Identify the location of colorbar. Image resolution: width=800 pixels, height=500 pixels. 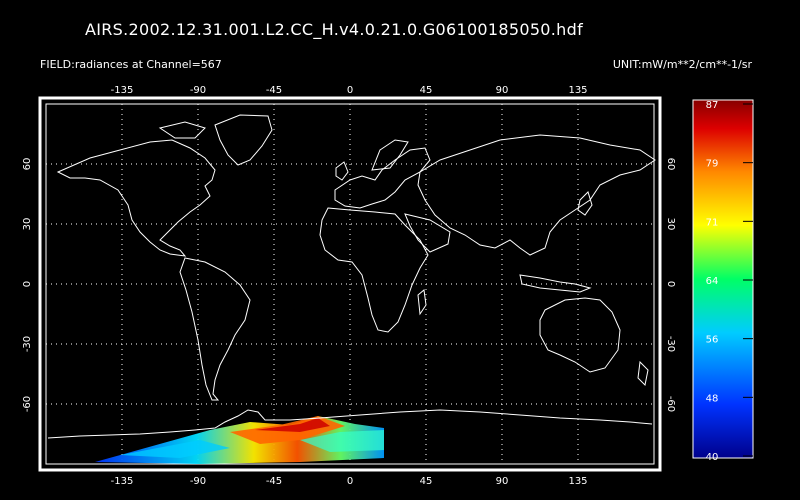
(723, 279).